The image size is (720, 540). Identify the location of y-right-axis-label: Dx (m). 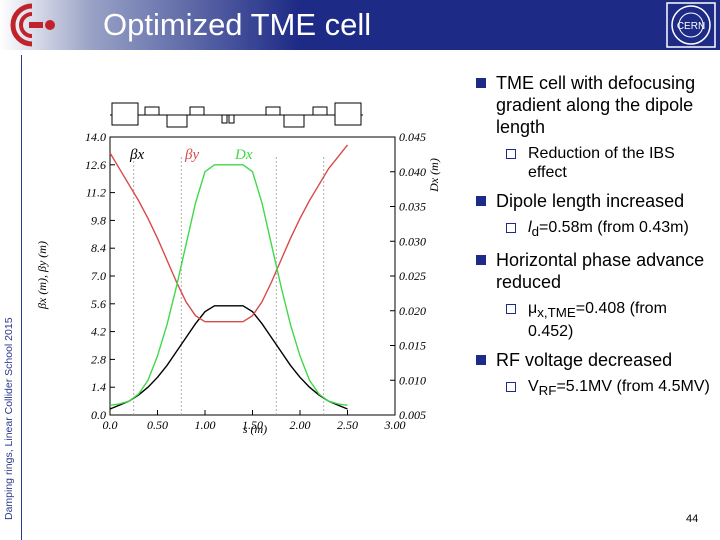
(434, 175).